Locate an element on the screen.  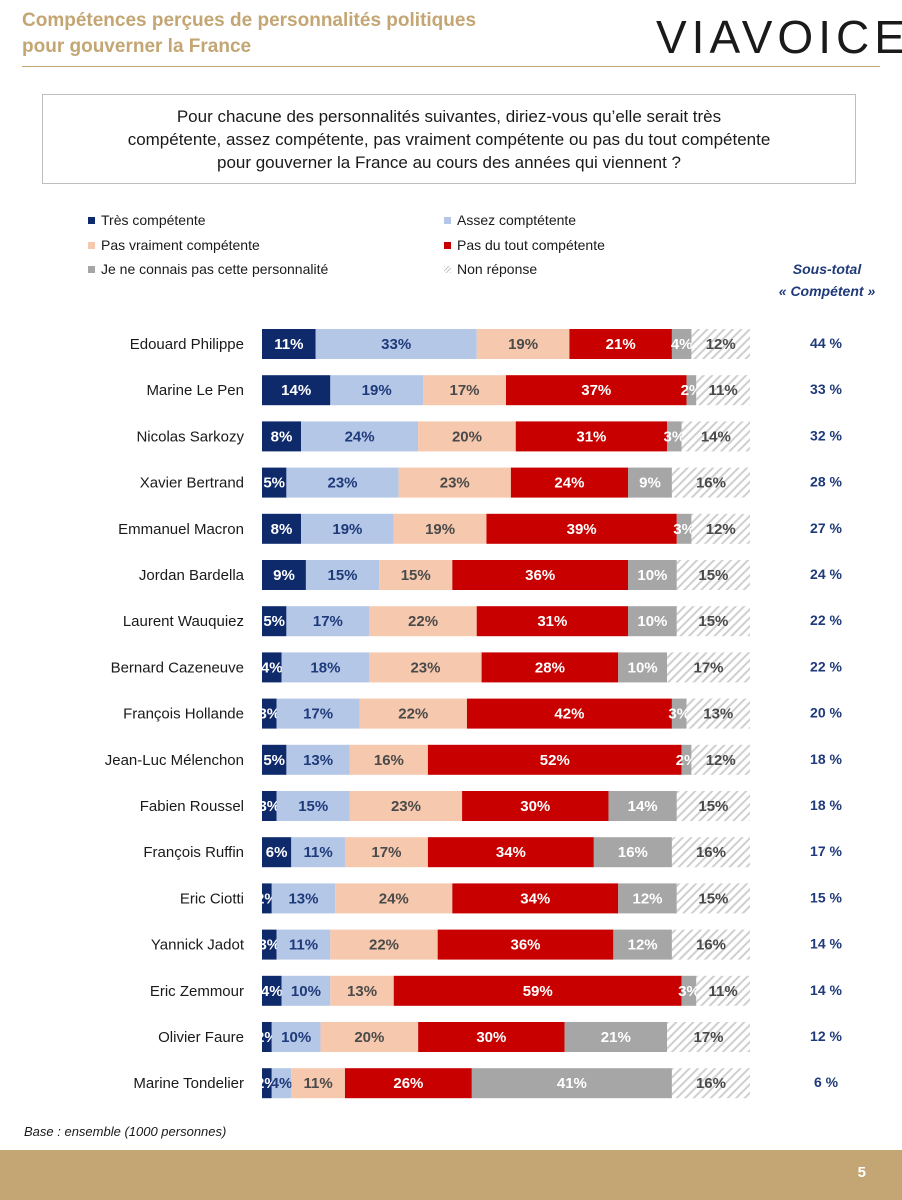
legend-item-assez: Assez comptétente is located at coordinates (510, 220).